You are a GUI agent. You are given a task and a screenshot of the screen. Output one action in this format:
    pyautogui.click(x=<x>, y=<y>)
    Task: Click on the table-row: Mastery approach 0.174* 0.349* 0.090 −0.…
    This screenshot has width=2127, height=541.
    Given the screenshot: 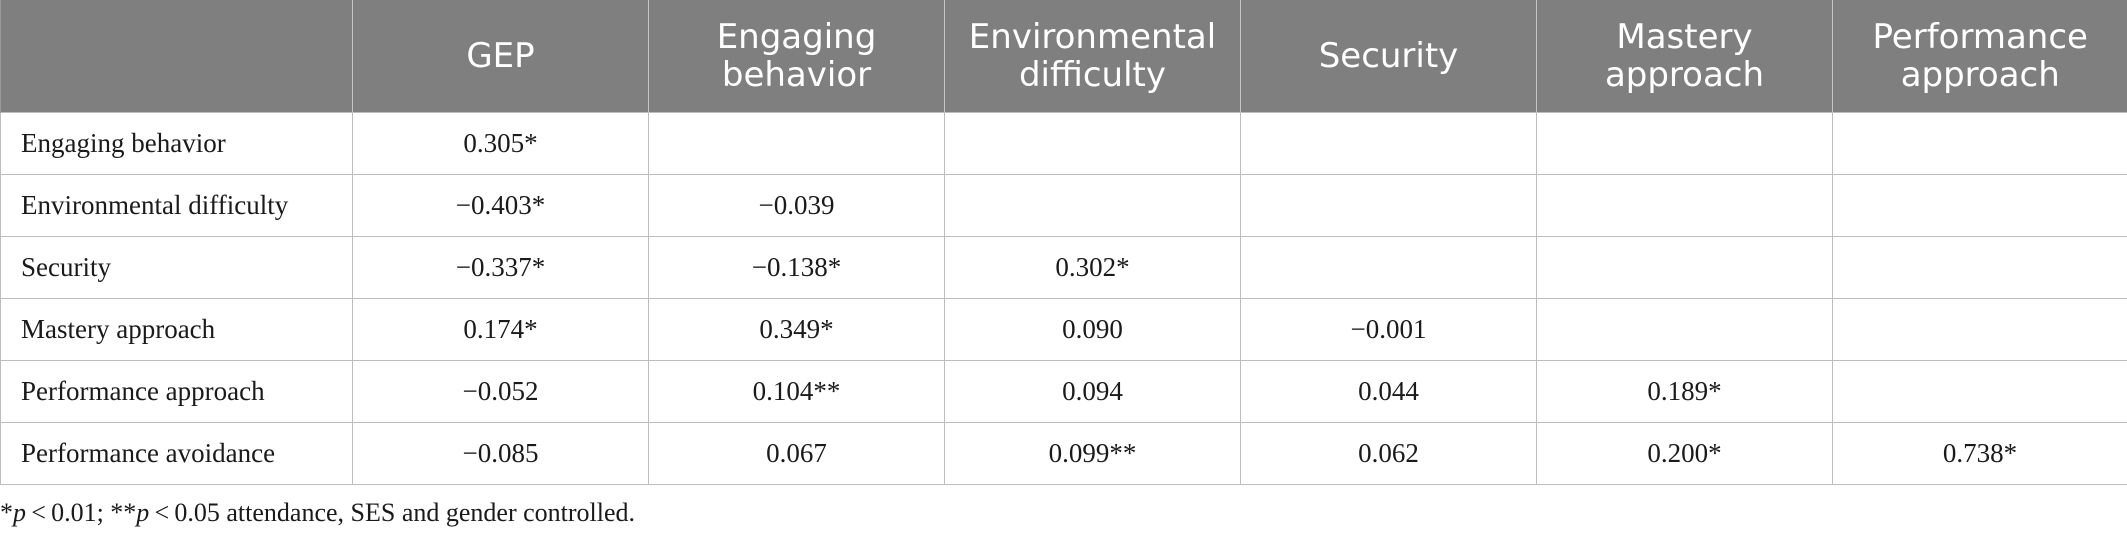 What is the action you would take?
    pyautogui.click(x=1063, y=329)
    